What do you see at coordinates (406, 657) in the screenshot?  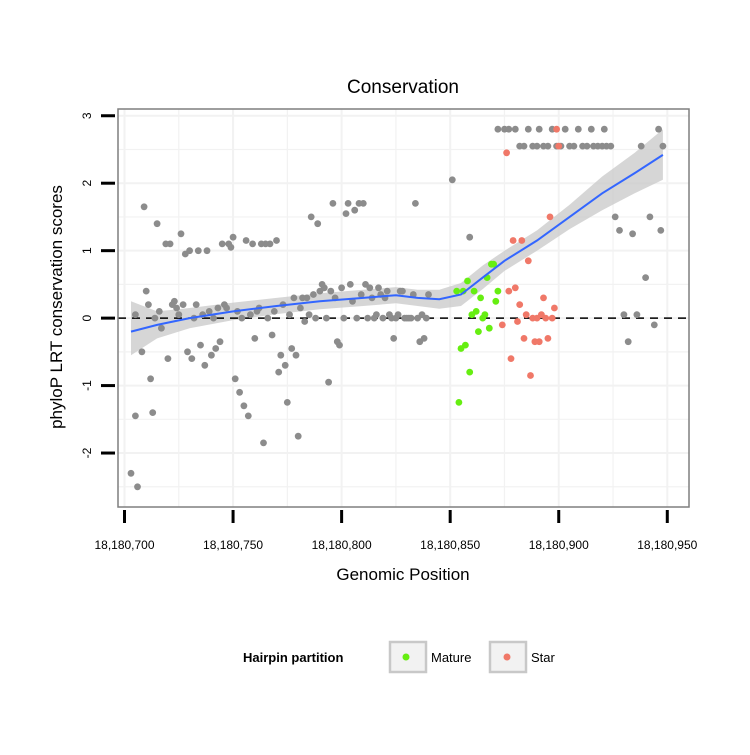 I see `legend-dot-mature` at bounding box center [406, 657].